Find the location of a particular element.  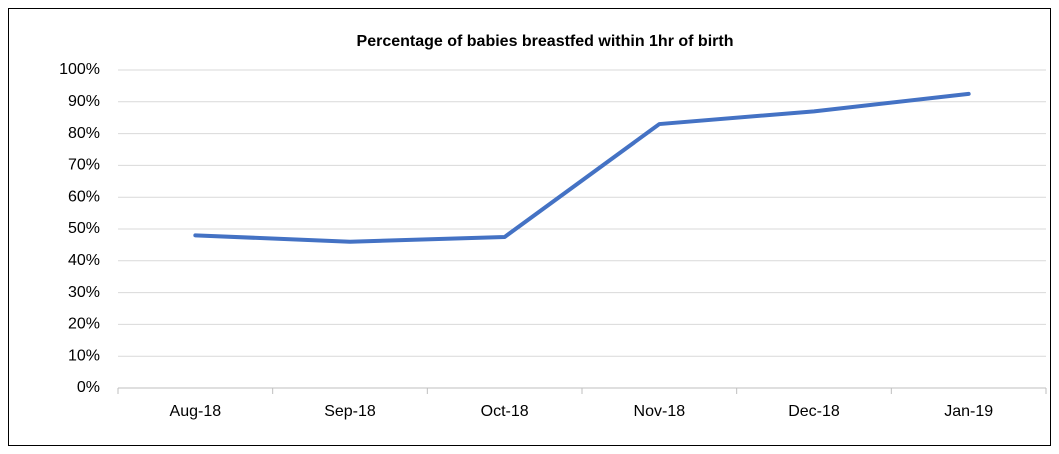

y-tick-label: 90% is located at coordinates (84, 101).